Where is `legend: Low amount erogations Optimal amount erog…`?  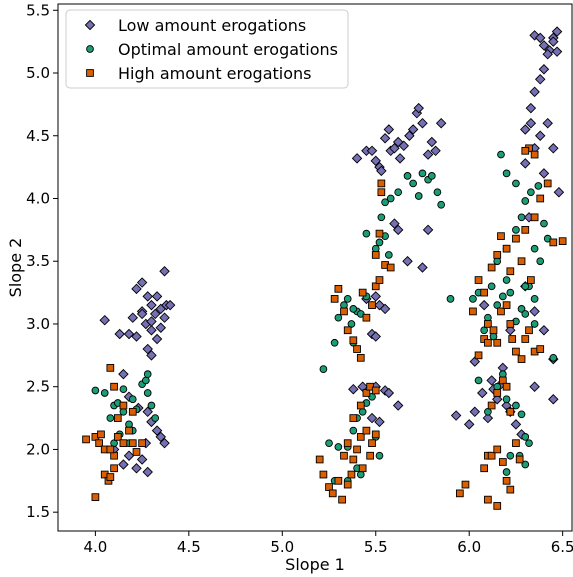
legend: Low amount erogations Optimal amount erog… is located at coordinates (207, 49).